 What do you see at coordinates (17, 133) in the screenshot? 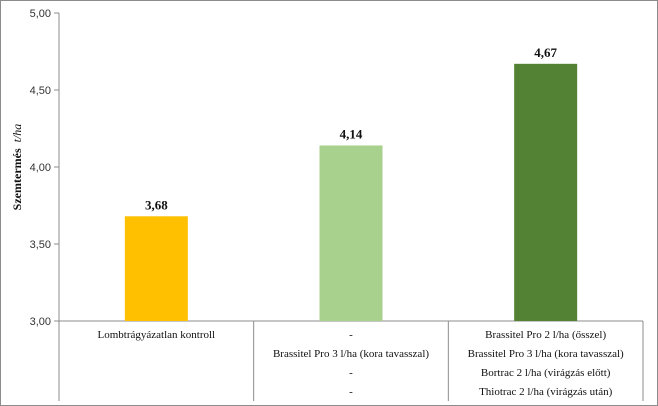
I see `y-axis-label-unit: t/ha` at bounding box center [17, 133].